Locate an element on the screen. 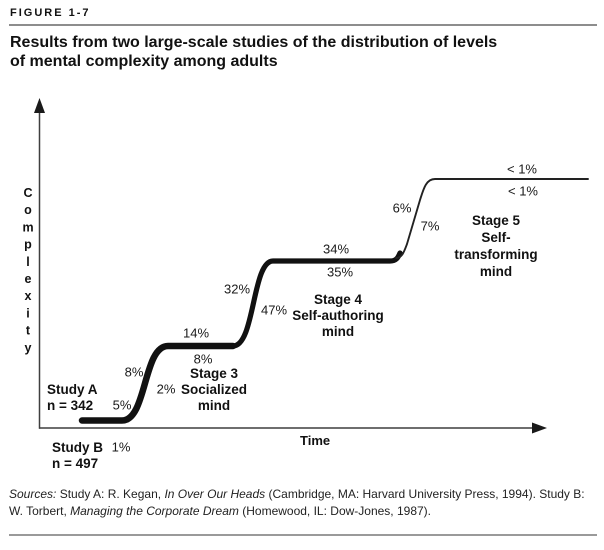 This screenshot has height=550, width=604. pct-stage4-study-b: 35% is located at coordinates (340, 272).